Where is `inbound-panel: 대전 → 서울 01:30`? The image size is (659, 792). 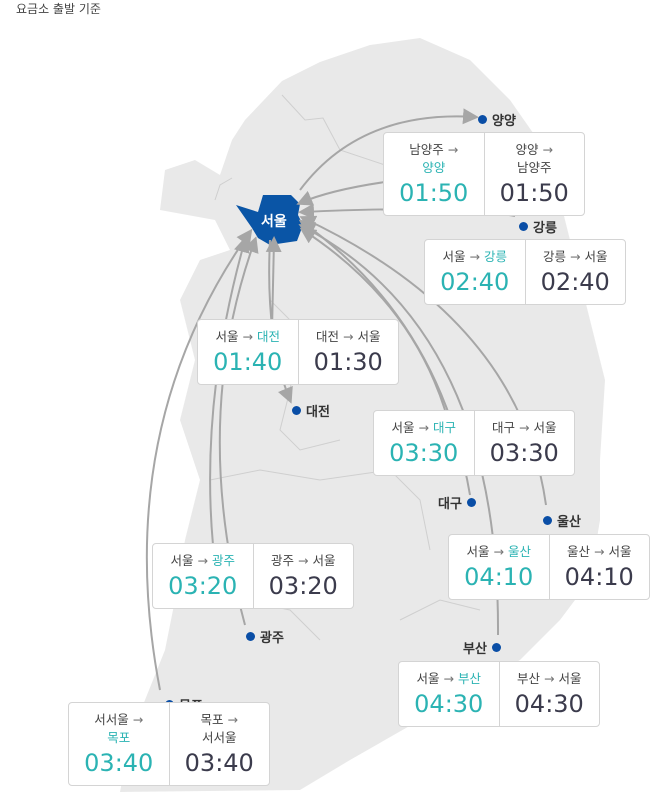 inbound-panel: 대전 → 서울 01:30 is located at coordinates (348, 352).